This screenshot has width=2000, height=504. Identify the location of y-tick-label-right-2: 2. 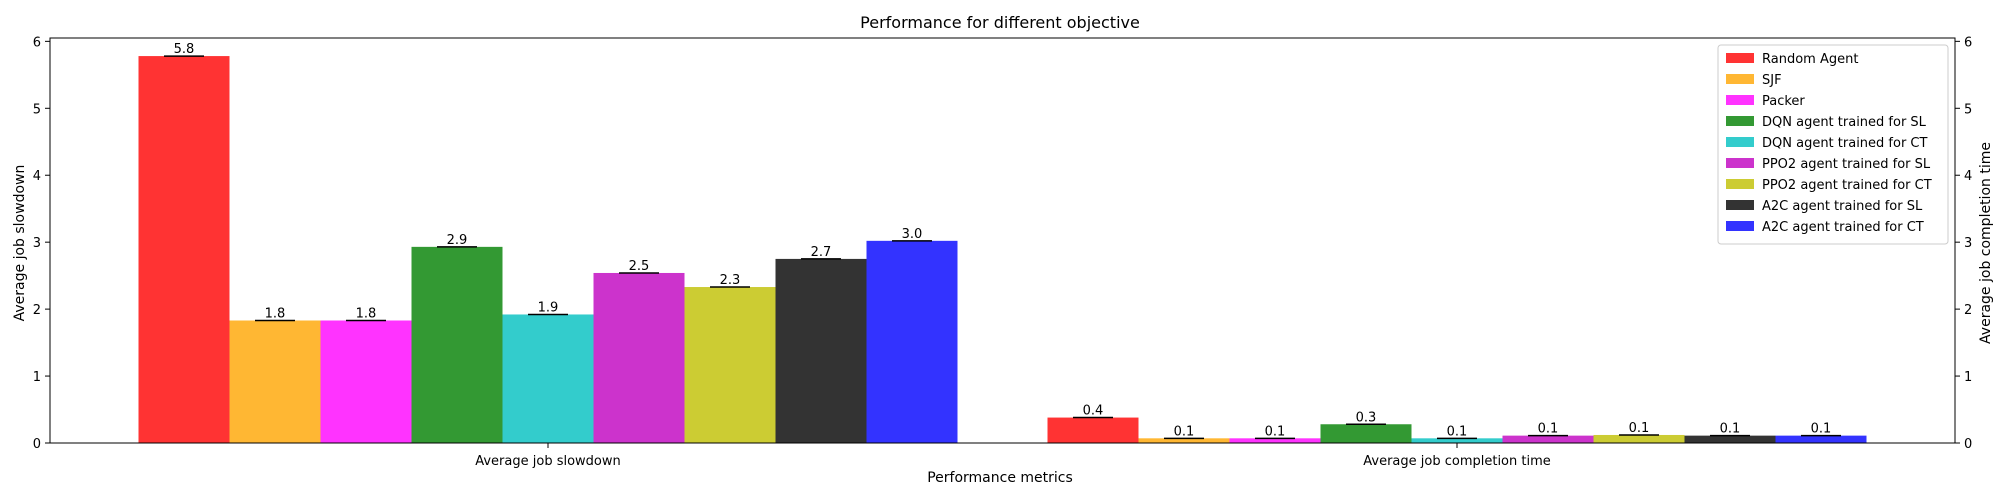
(1968, 310).